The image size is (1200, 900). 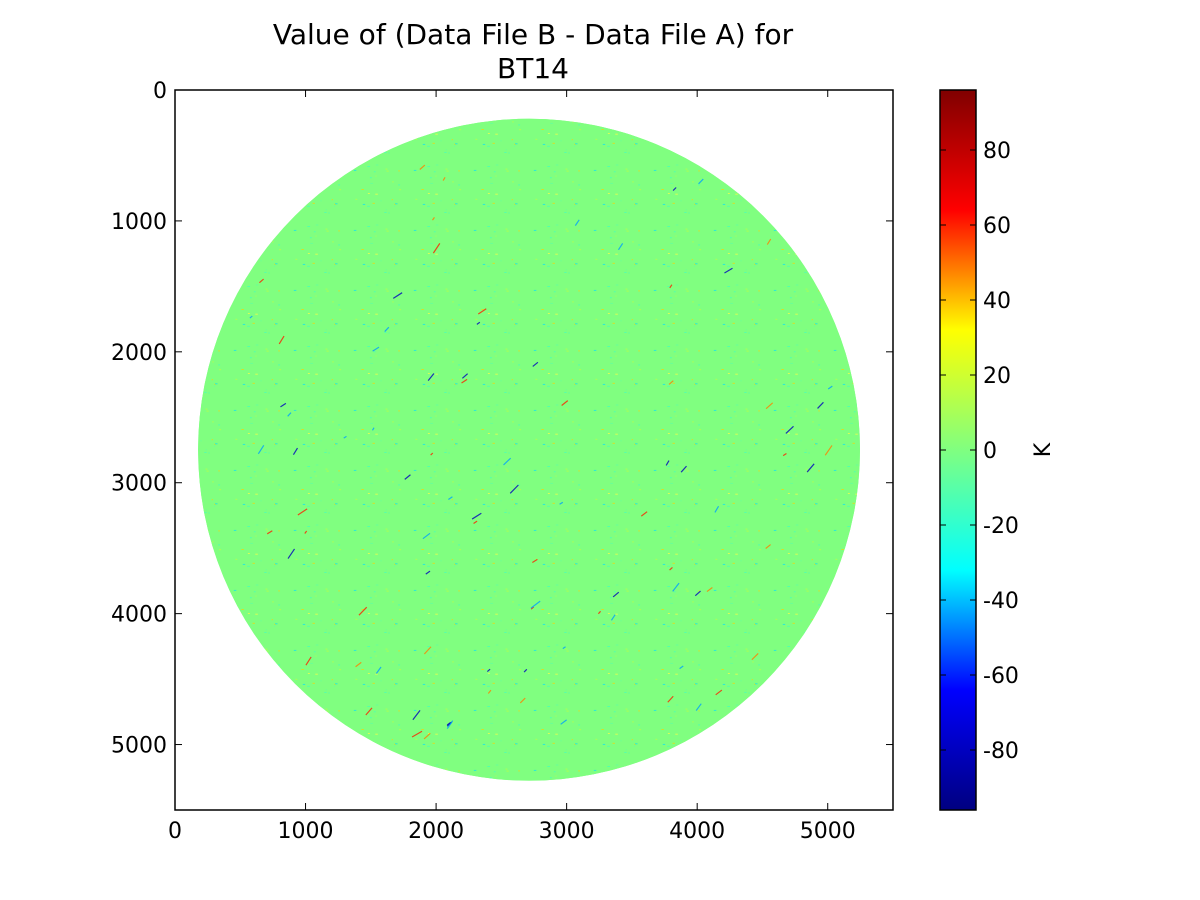 I want to click on colorbar-tick-label: 80, so click(x=997, y=151).